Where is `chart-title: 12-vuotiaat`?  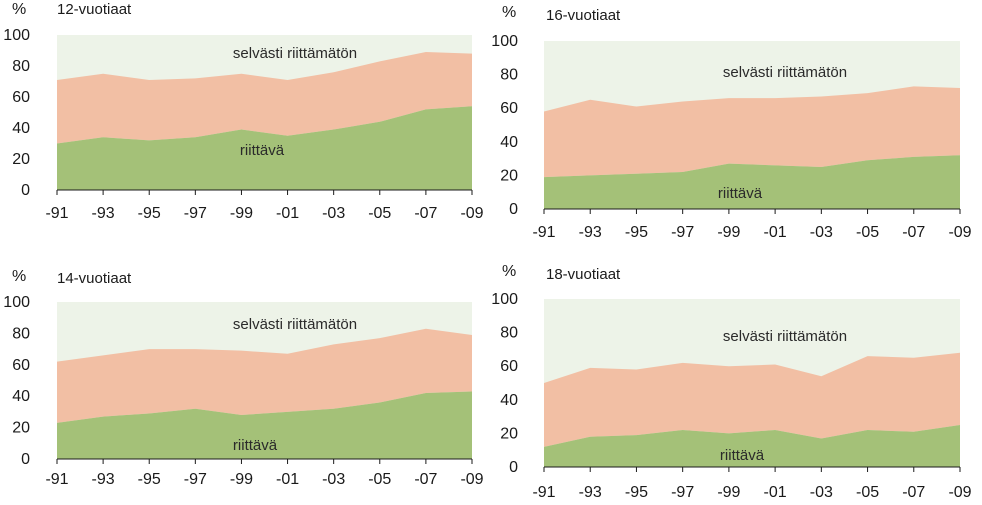 chart-title: 12-vuotiaat is located at coordinates (94, 9).